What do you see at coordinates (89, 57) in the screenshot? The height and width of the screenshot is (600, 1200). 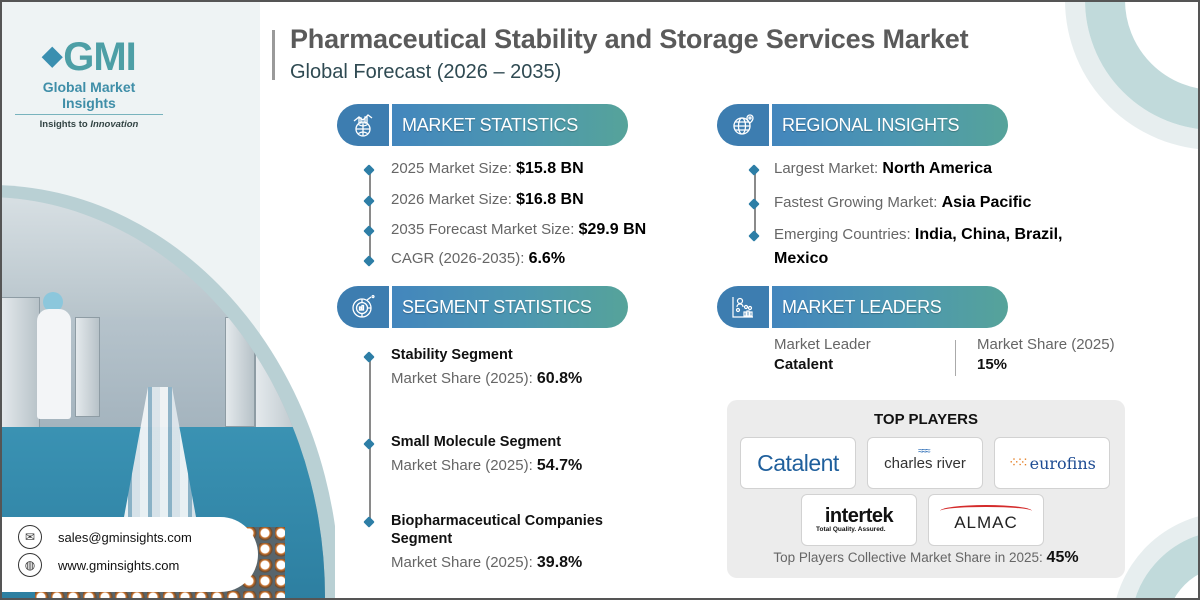 I see `logo-mark: ◆GMI` at bounding box center [89, 57].